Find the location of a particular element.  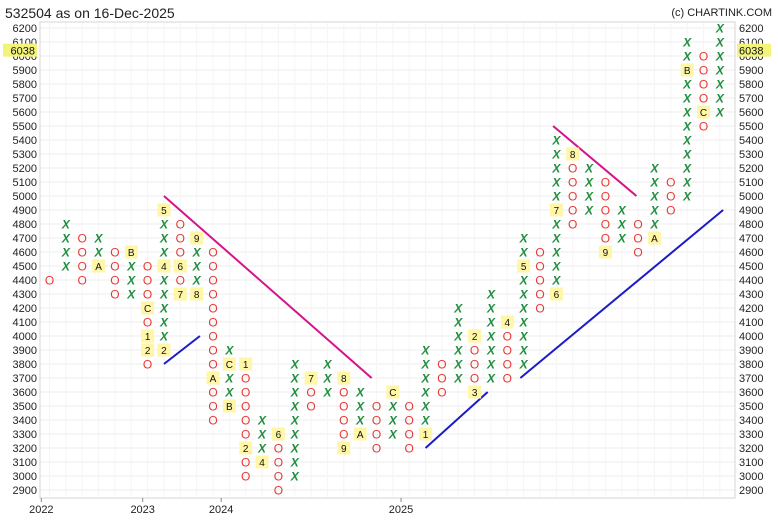

y-tick-label-right: 5800 is located at coordinates (751, 85).